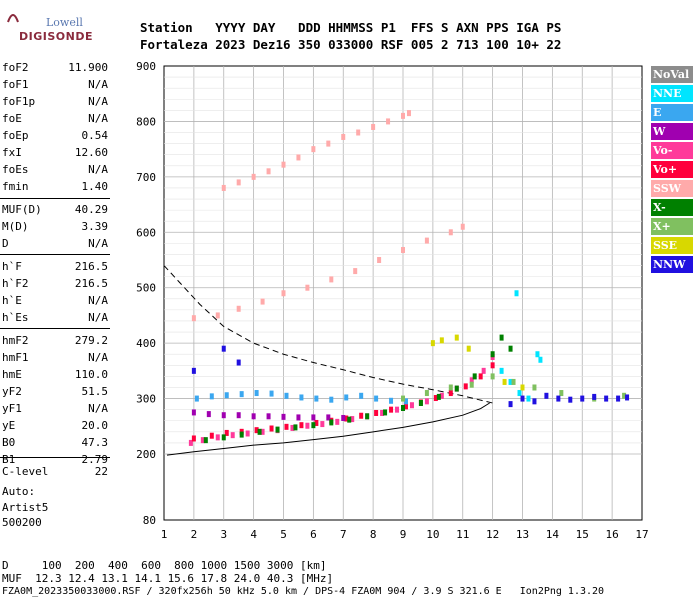 This screenshot has width=700, height=600. I want to click on x-tick-label: 3, so click(223, 534).